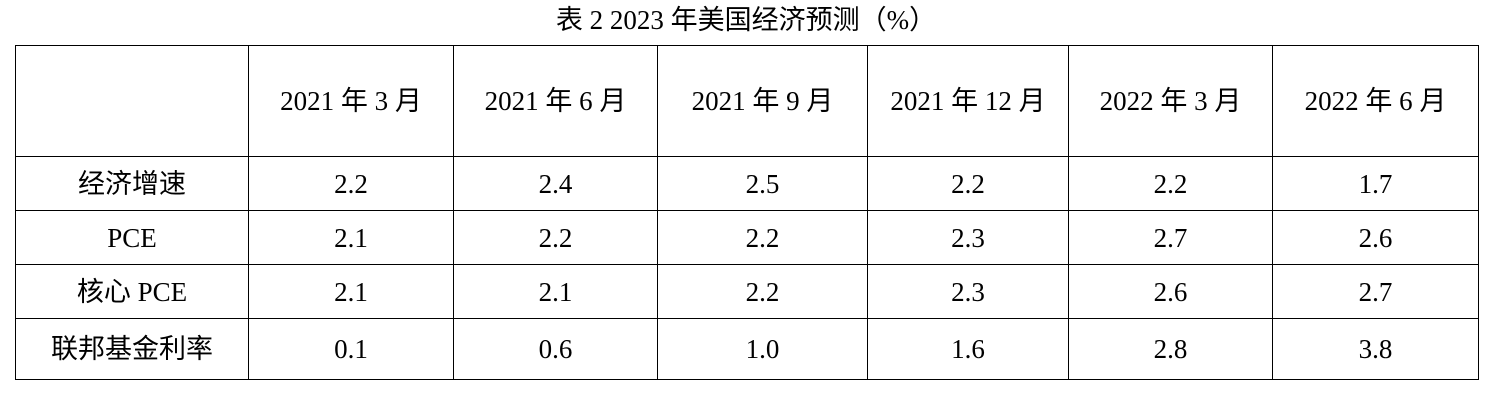 This screenshot has height=400, width=1492. What do you see at coordinates (555, 183) in the screenshot?
I see `value-cell: 2.4` at bounding box center [555, 183].